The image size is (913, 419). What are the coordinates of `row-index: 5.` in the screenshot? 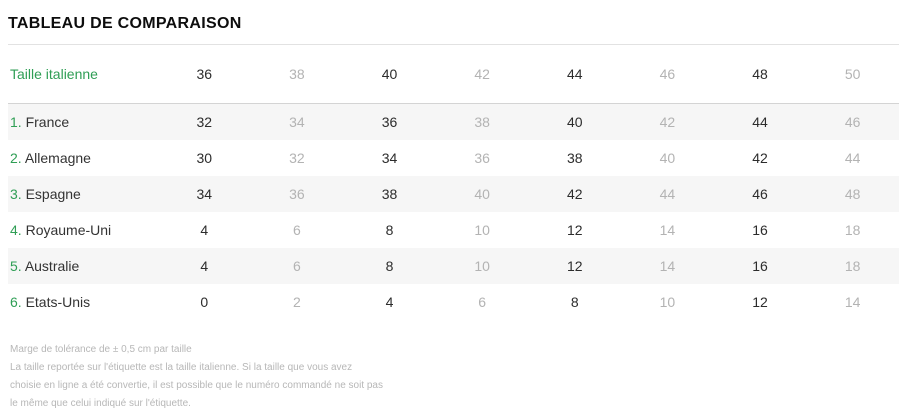 It's located at (16, 266).